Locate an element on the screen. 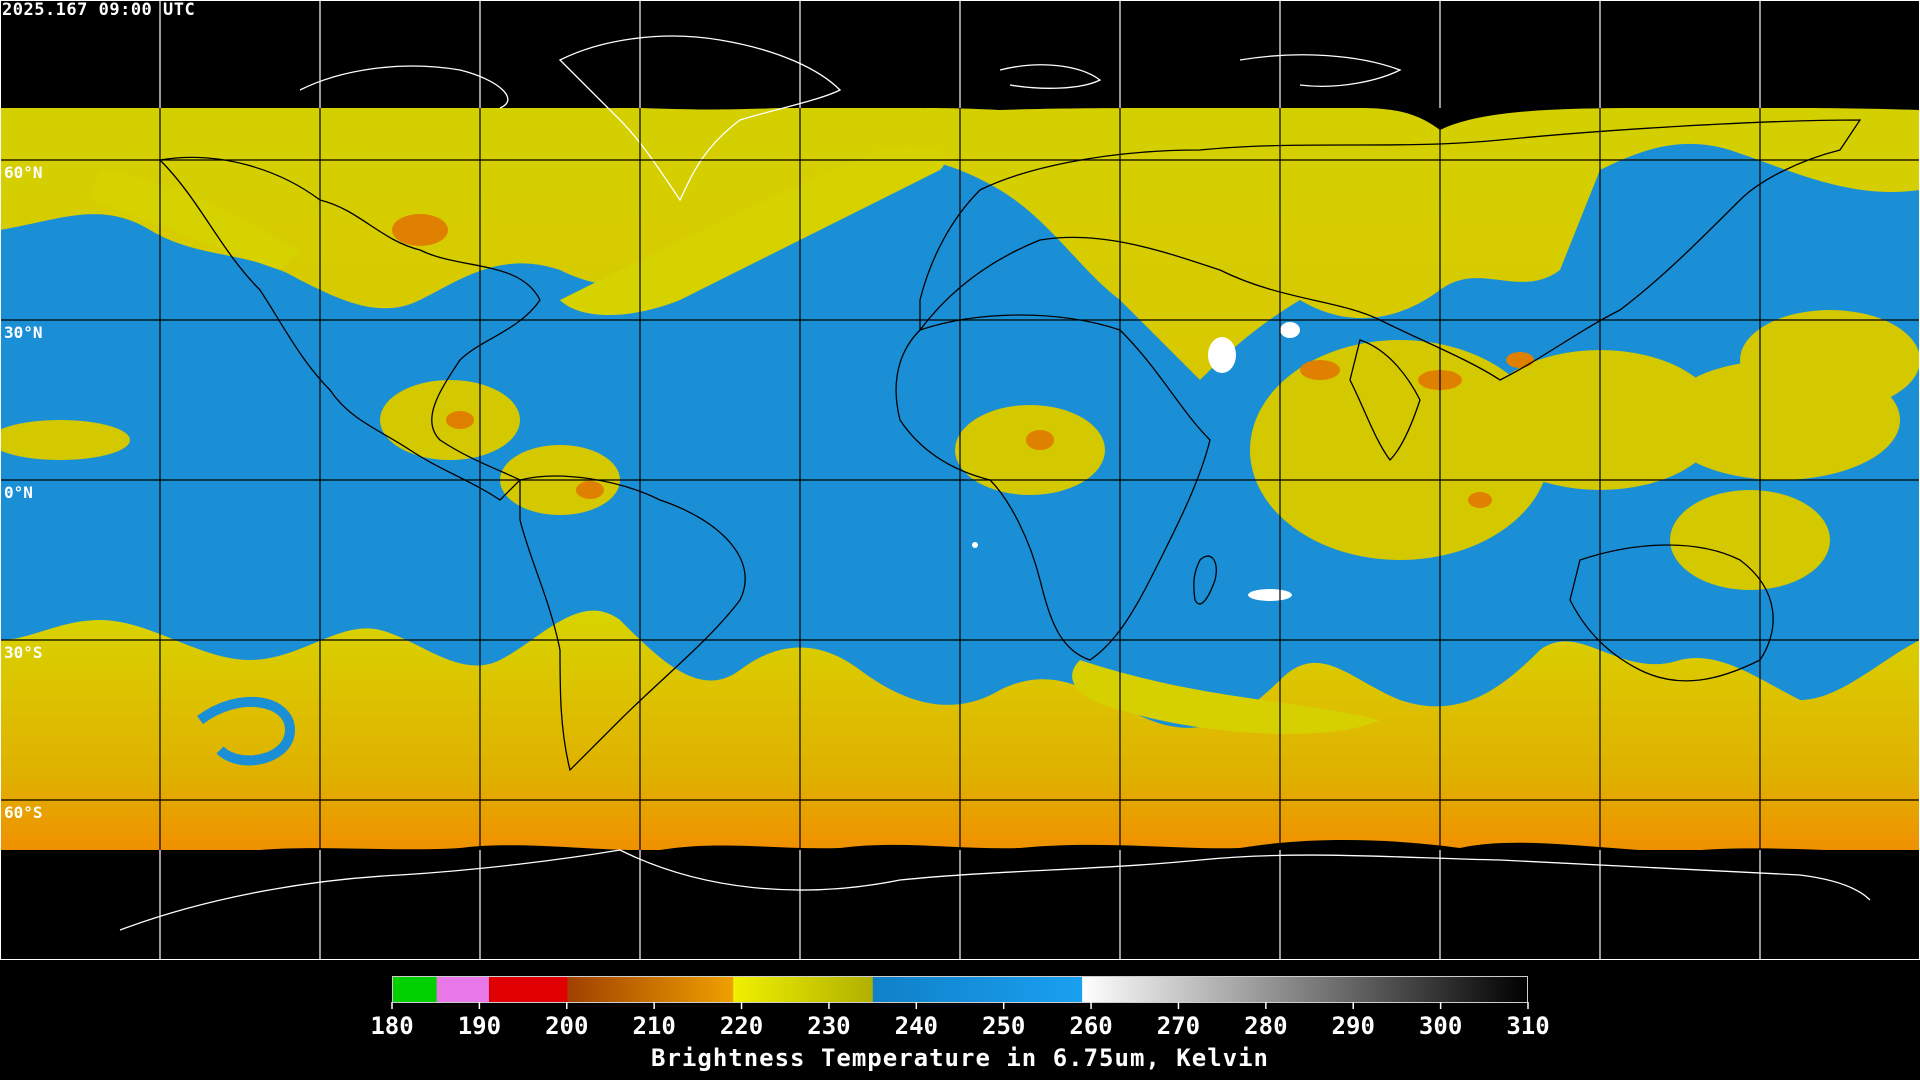  antarctica-outline is located at coordinates (995, 890).